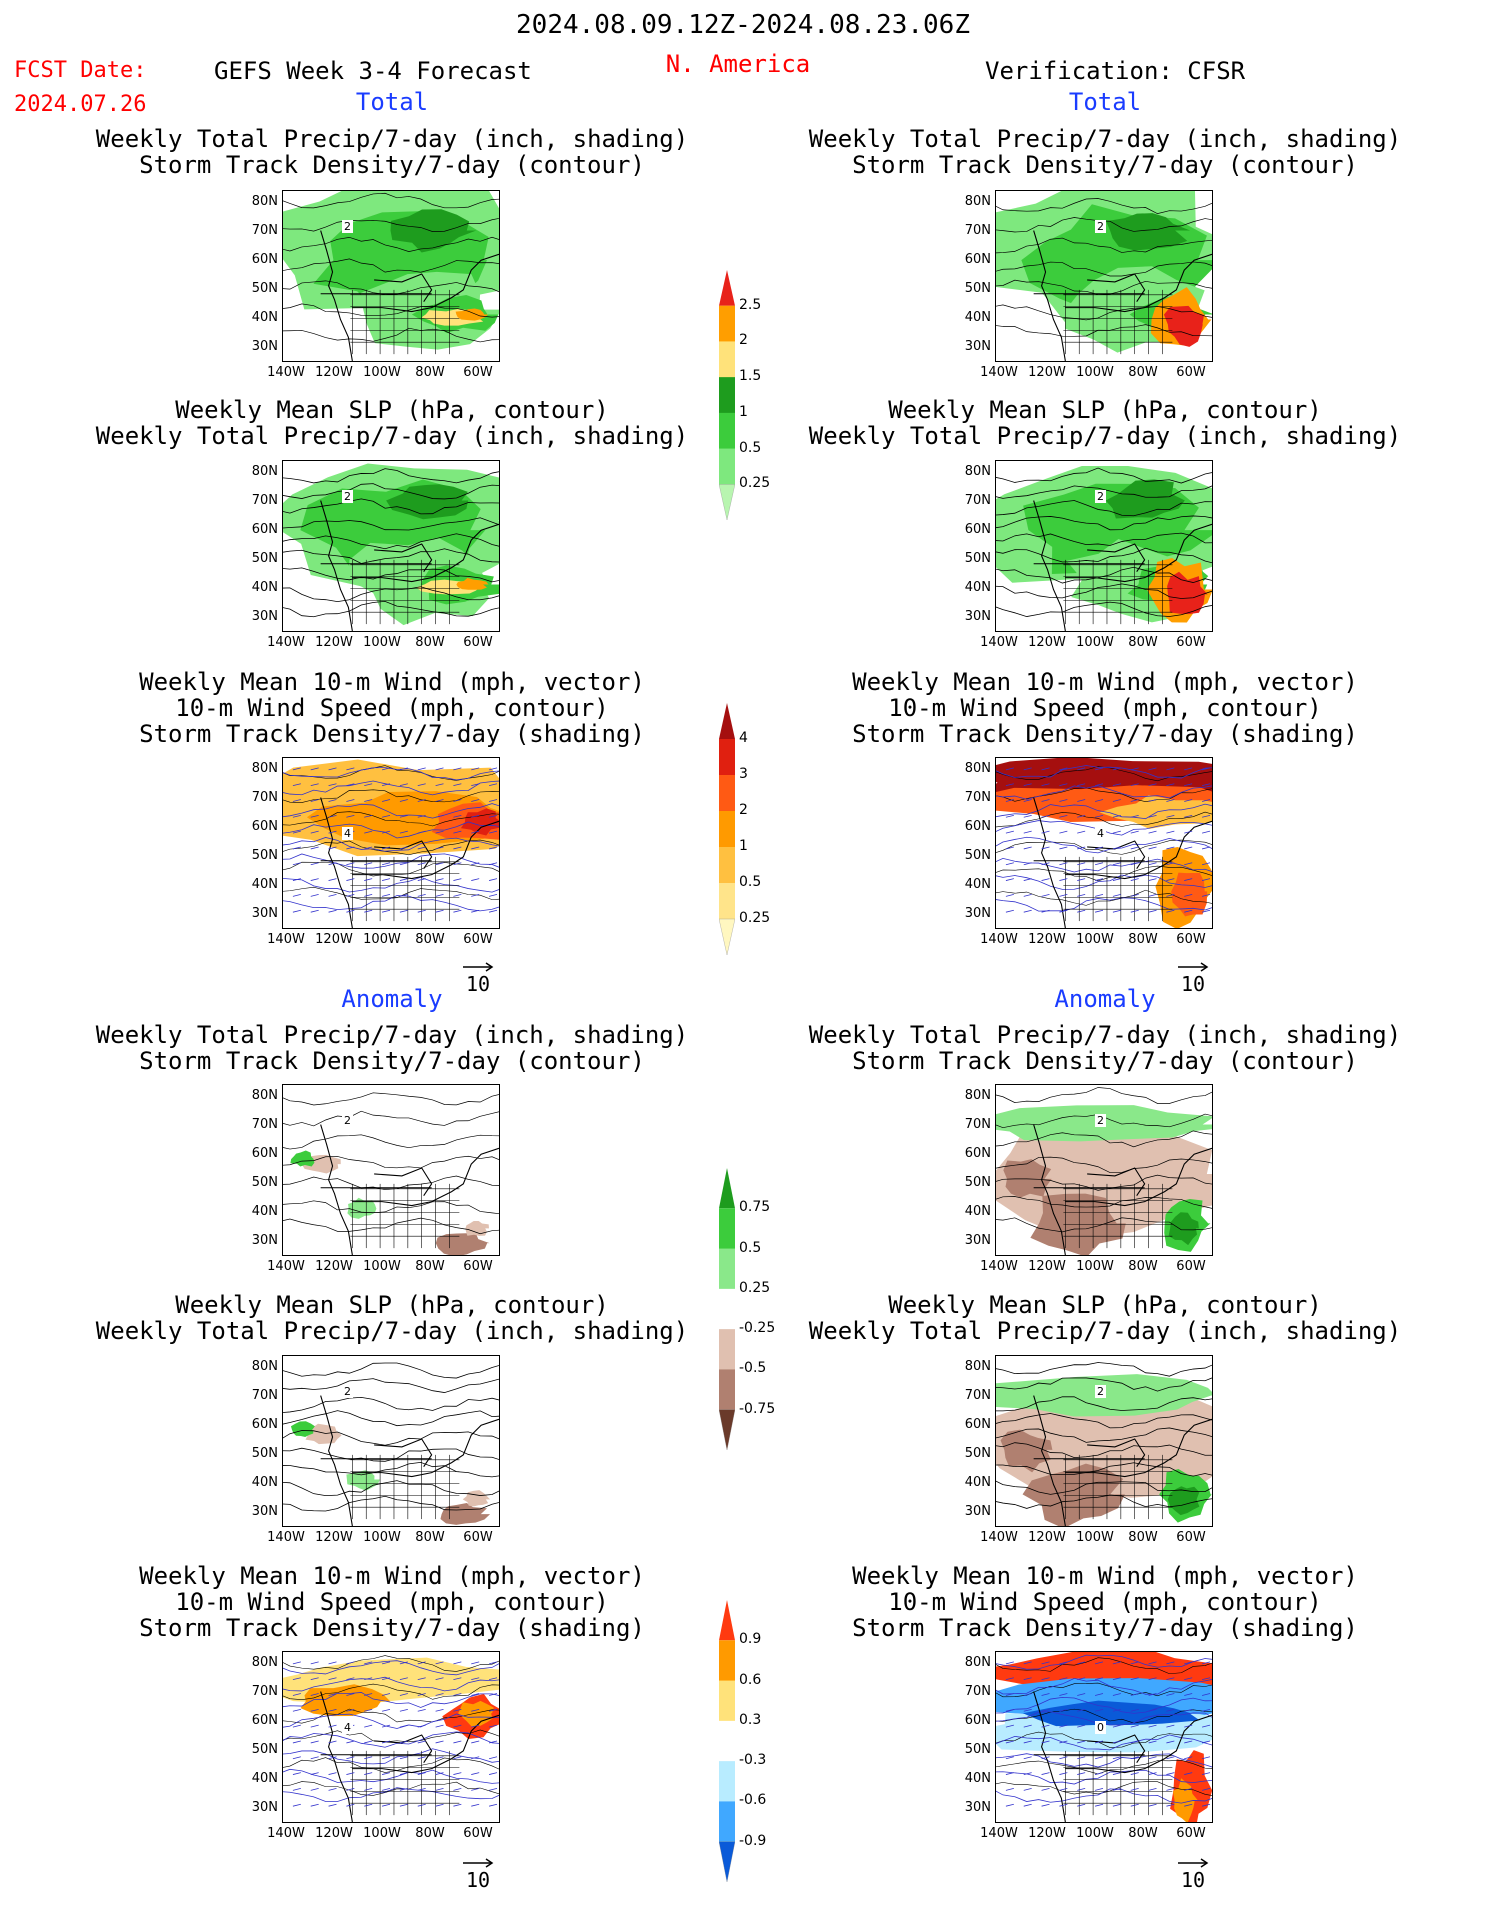 The width and height of the screenshot is (1487, 1925). What do you see at coordinates (727, 1620) in the screenshot?
I see `colorbar-swatch` at bounding box center [727, 1620].